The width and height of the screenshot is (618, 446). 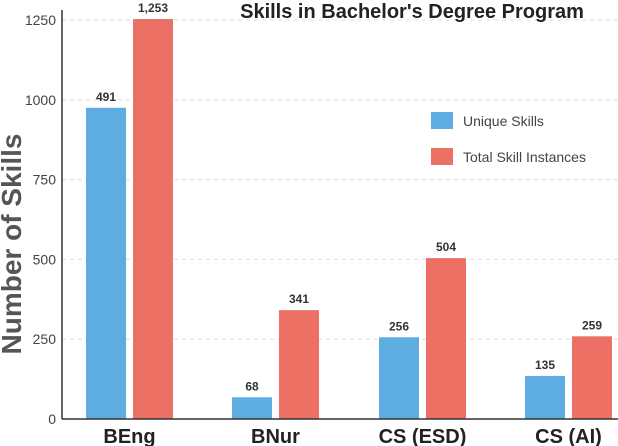 I want to click on x-category-label: BNur, so click(x=275, y=436).